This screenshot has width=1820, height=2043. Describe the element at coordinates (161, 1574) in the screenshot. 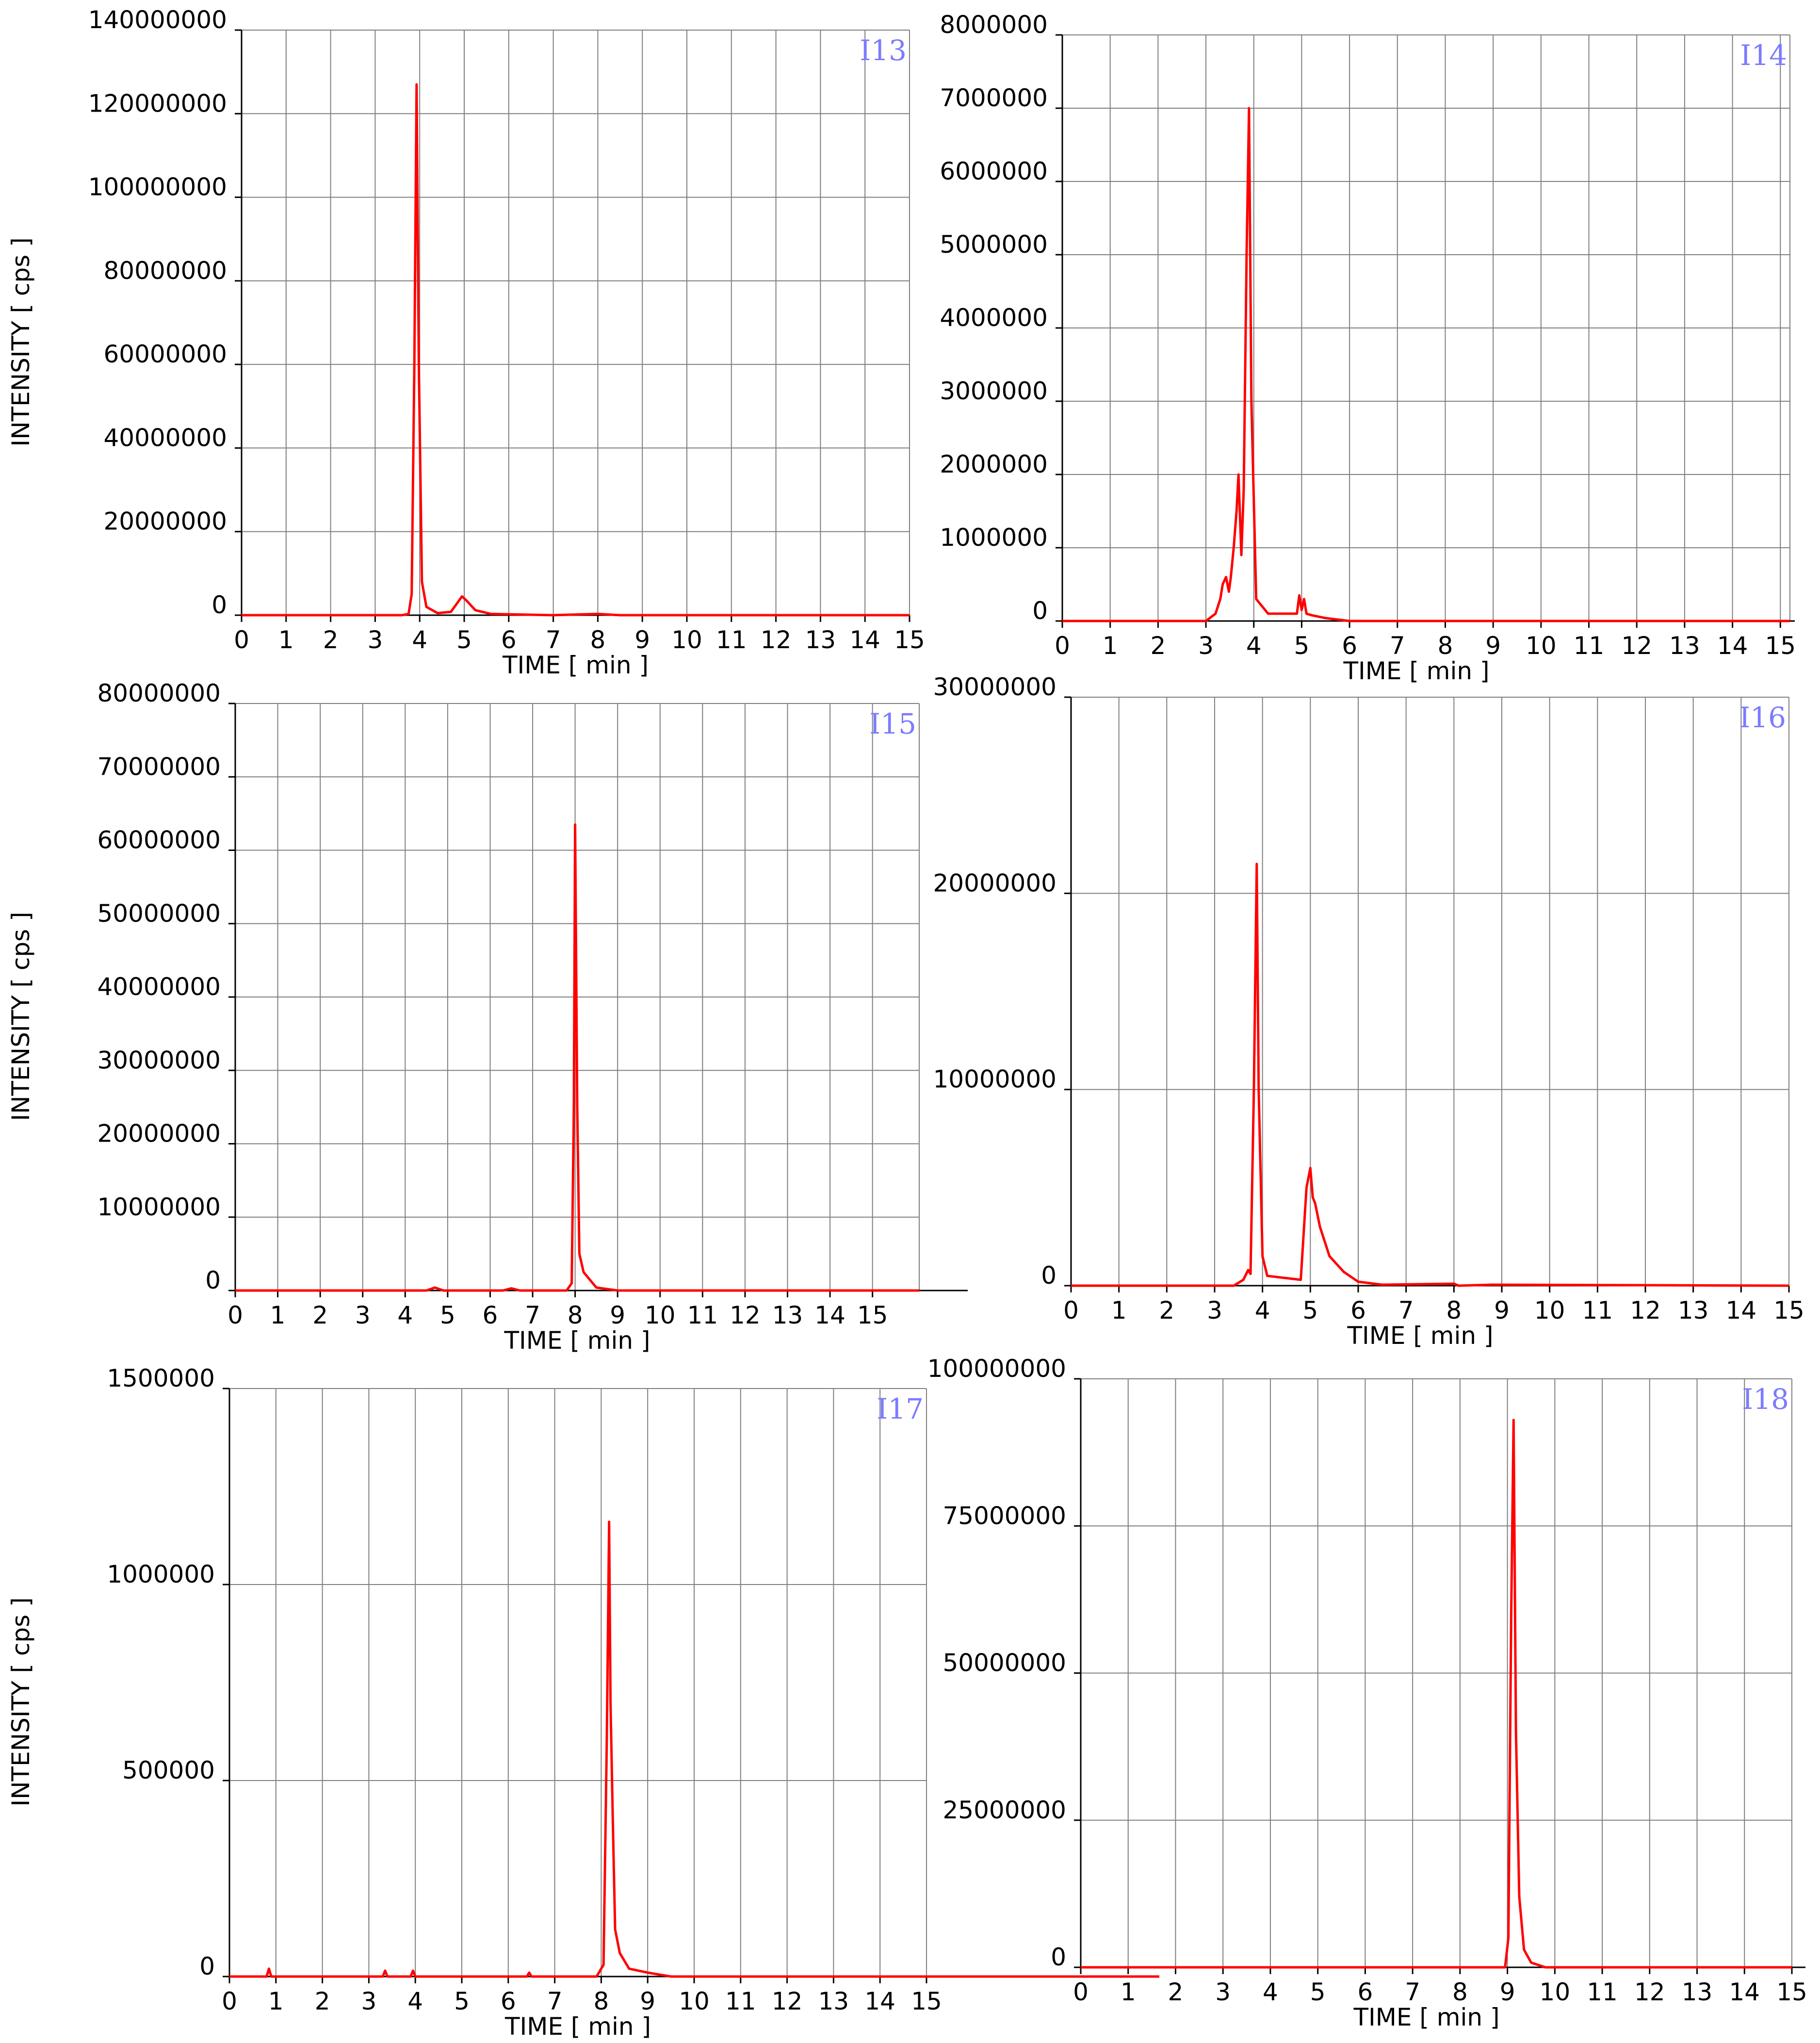

I see `y-tick-label: 1000000` at that location.